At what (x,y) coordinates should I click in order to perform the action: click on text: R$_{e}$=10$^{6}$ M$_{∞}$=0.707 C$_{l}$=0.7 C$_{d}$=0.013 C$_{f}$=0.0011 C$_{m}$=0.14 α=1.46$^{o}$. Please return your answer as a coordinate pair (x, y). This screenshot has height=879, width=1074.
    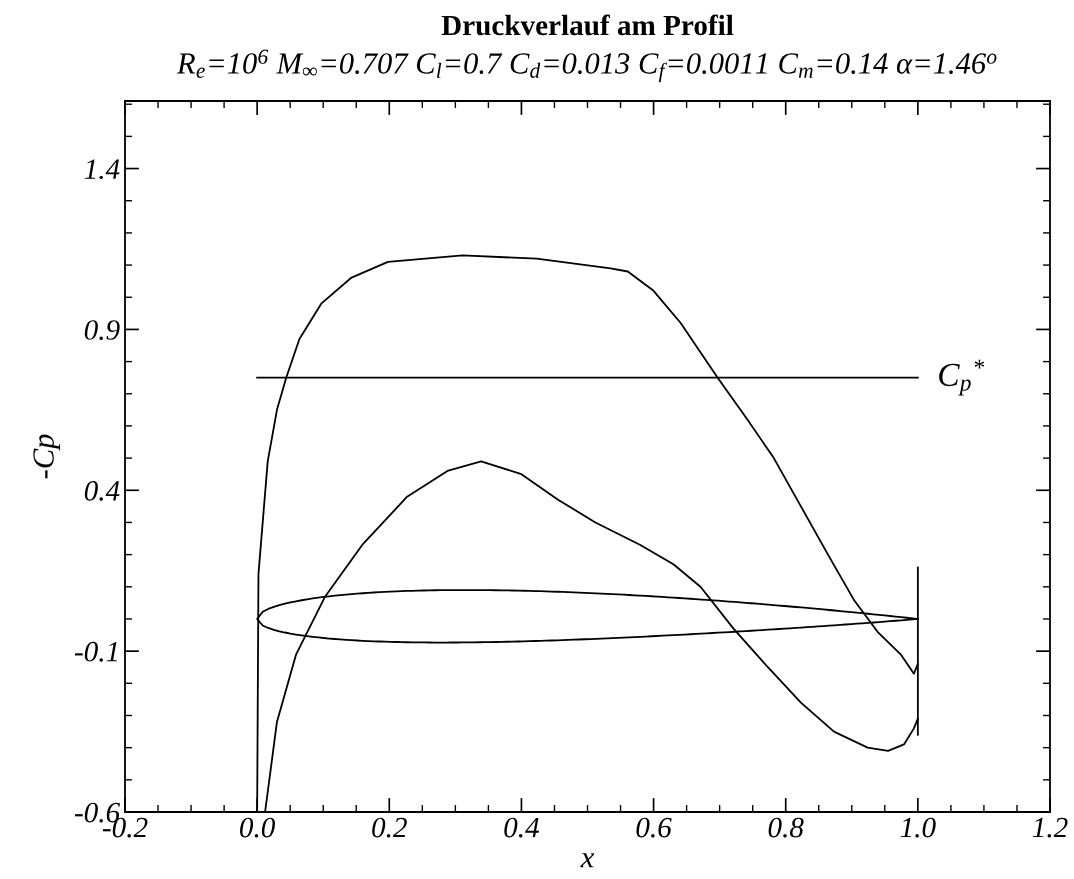
    Looking at the image, I should click on (586, 66).